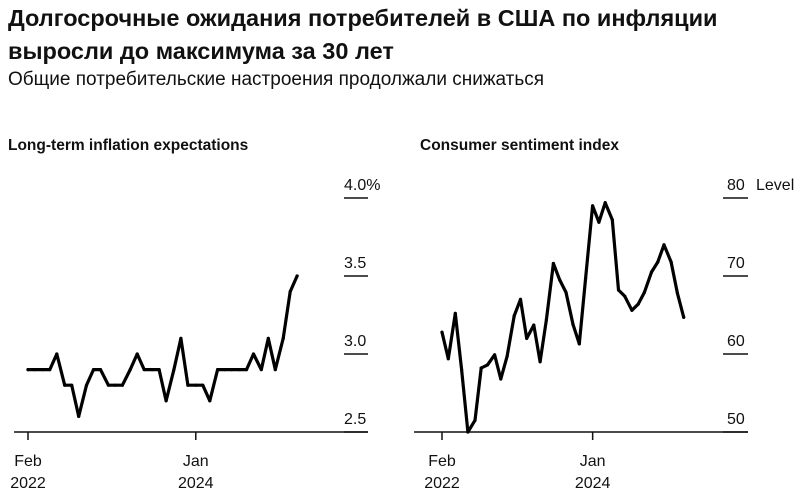  Describe the element at coordinates (736, 419) in the screenshot. I see `sentiment-y-tick-label: 50` at that location.